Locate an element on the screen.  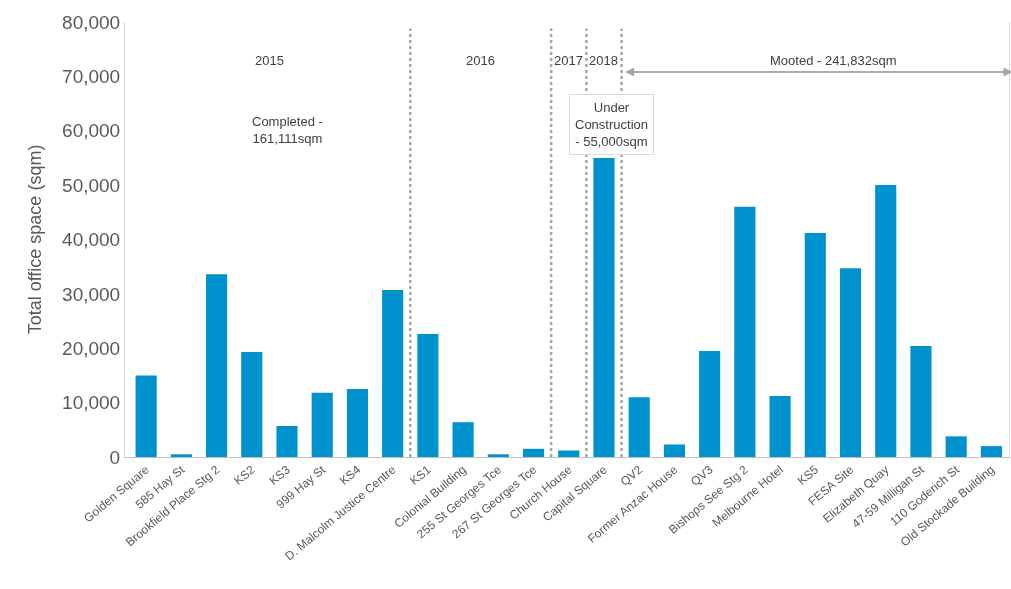
y-tick-label: 0 is located at coordinates (115, 457).